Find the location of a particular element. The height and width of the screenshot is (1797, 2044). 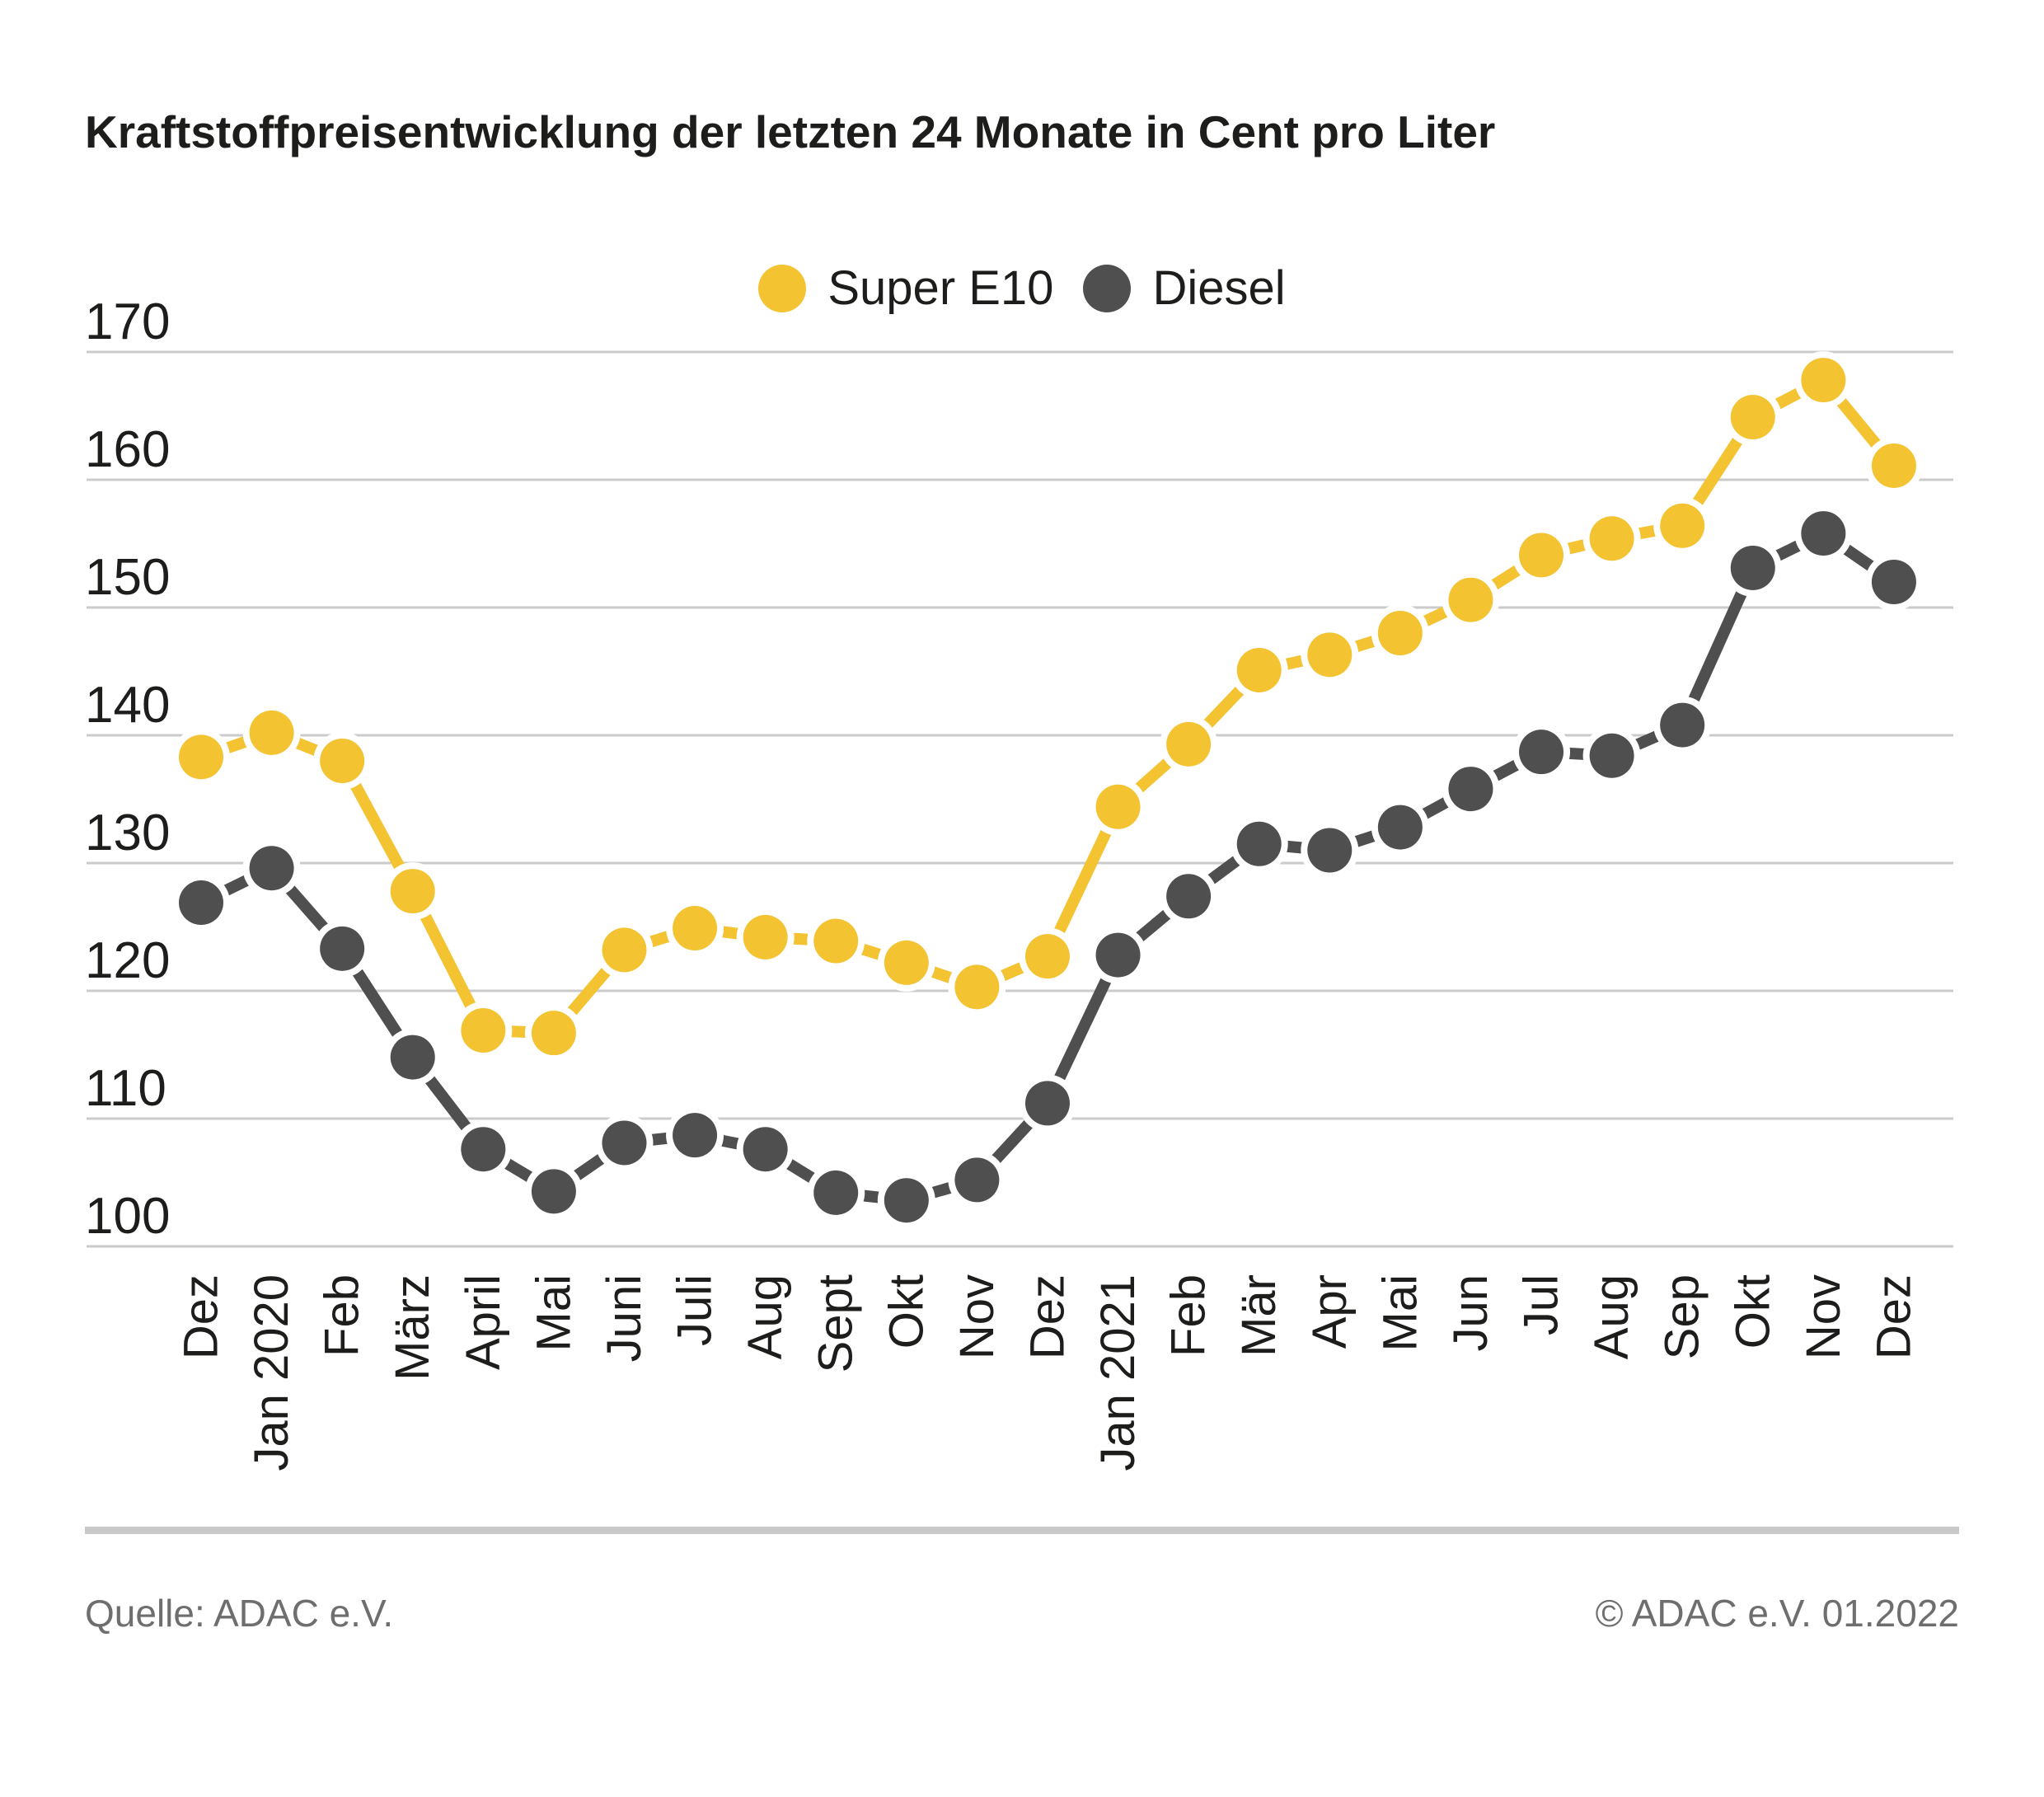

data-point-diesel-Mär is located at coordinates (1259, 843).